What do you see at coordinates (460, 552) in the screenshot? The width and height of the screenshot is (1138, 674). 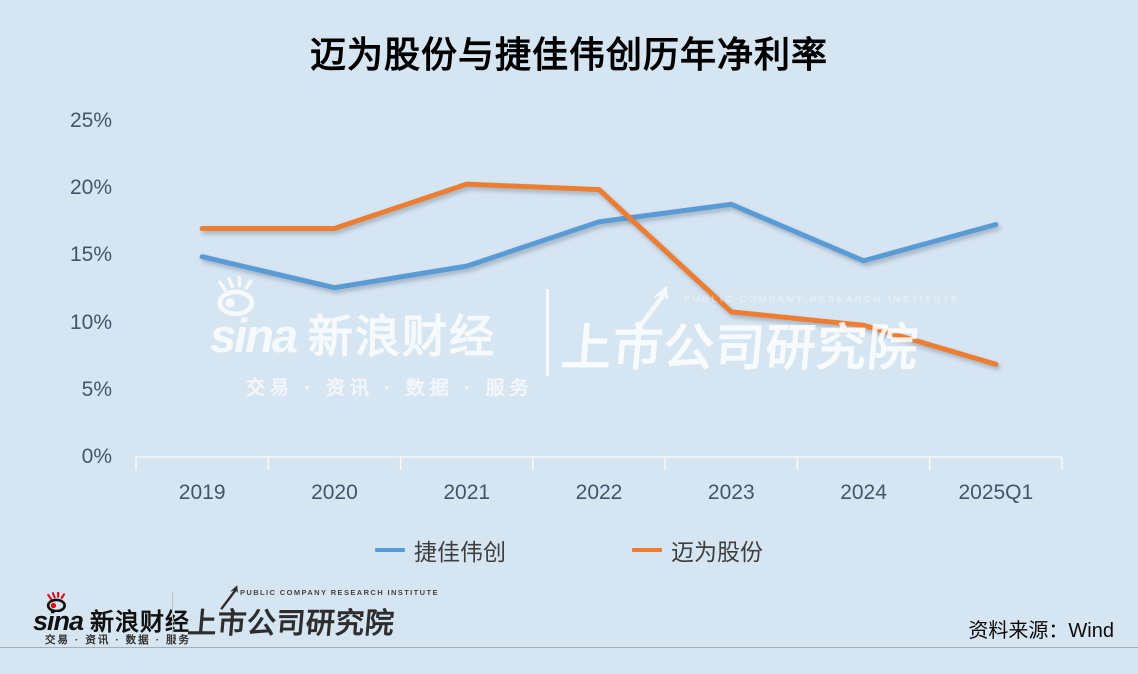 I see `legend-label: 捷佳伟创` at bounding box center [460, 552].